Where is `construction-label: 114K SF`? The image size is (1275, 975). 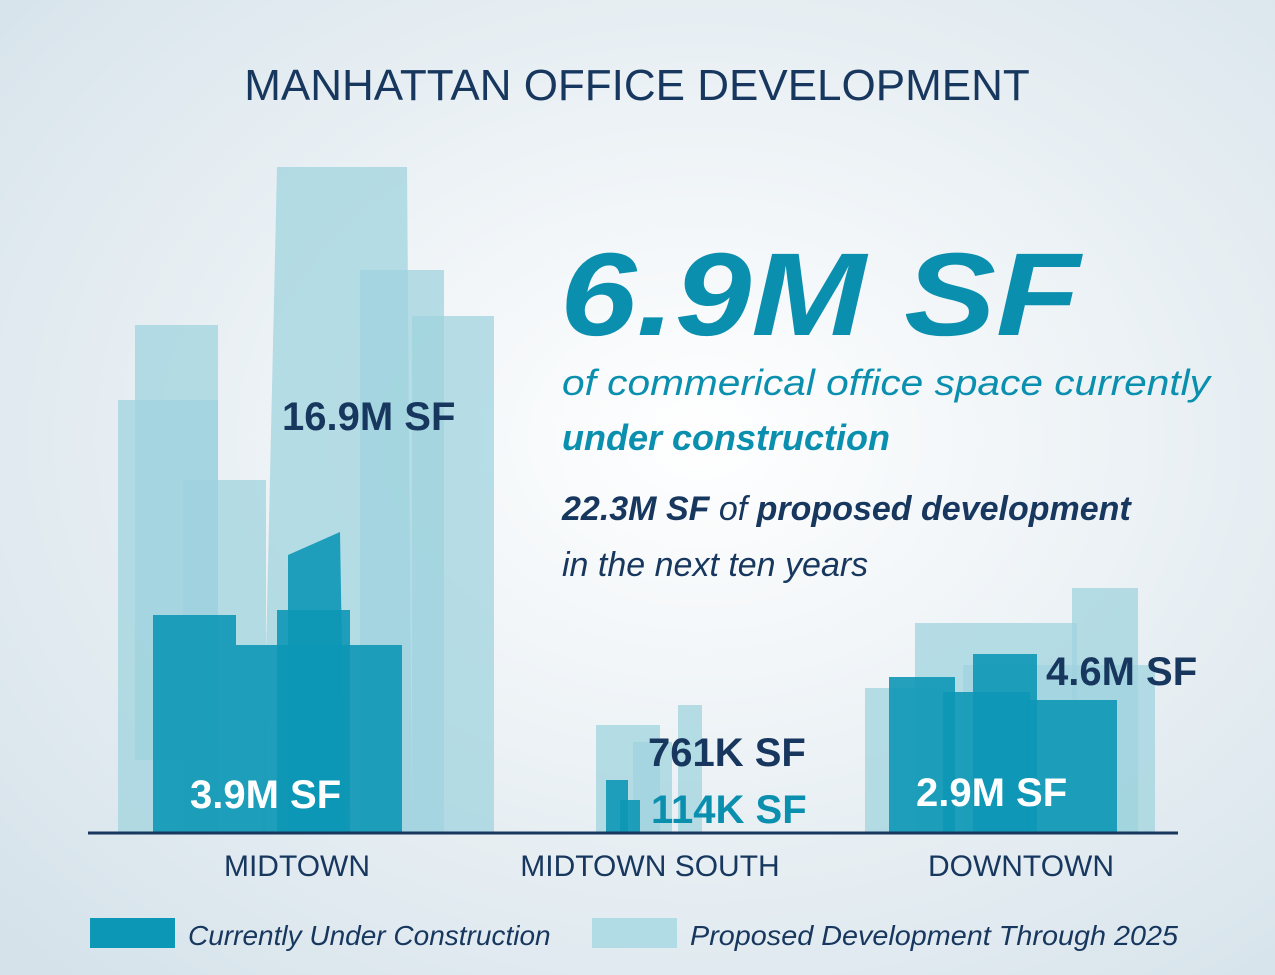 construction-label: 114K SF is located at coordinates (729, 810).